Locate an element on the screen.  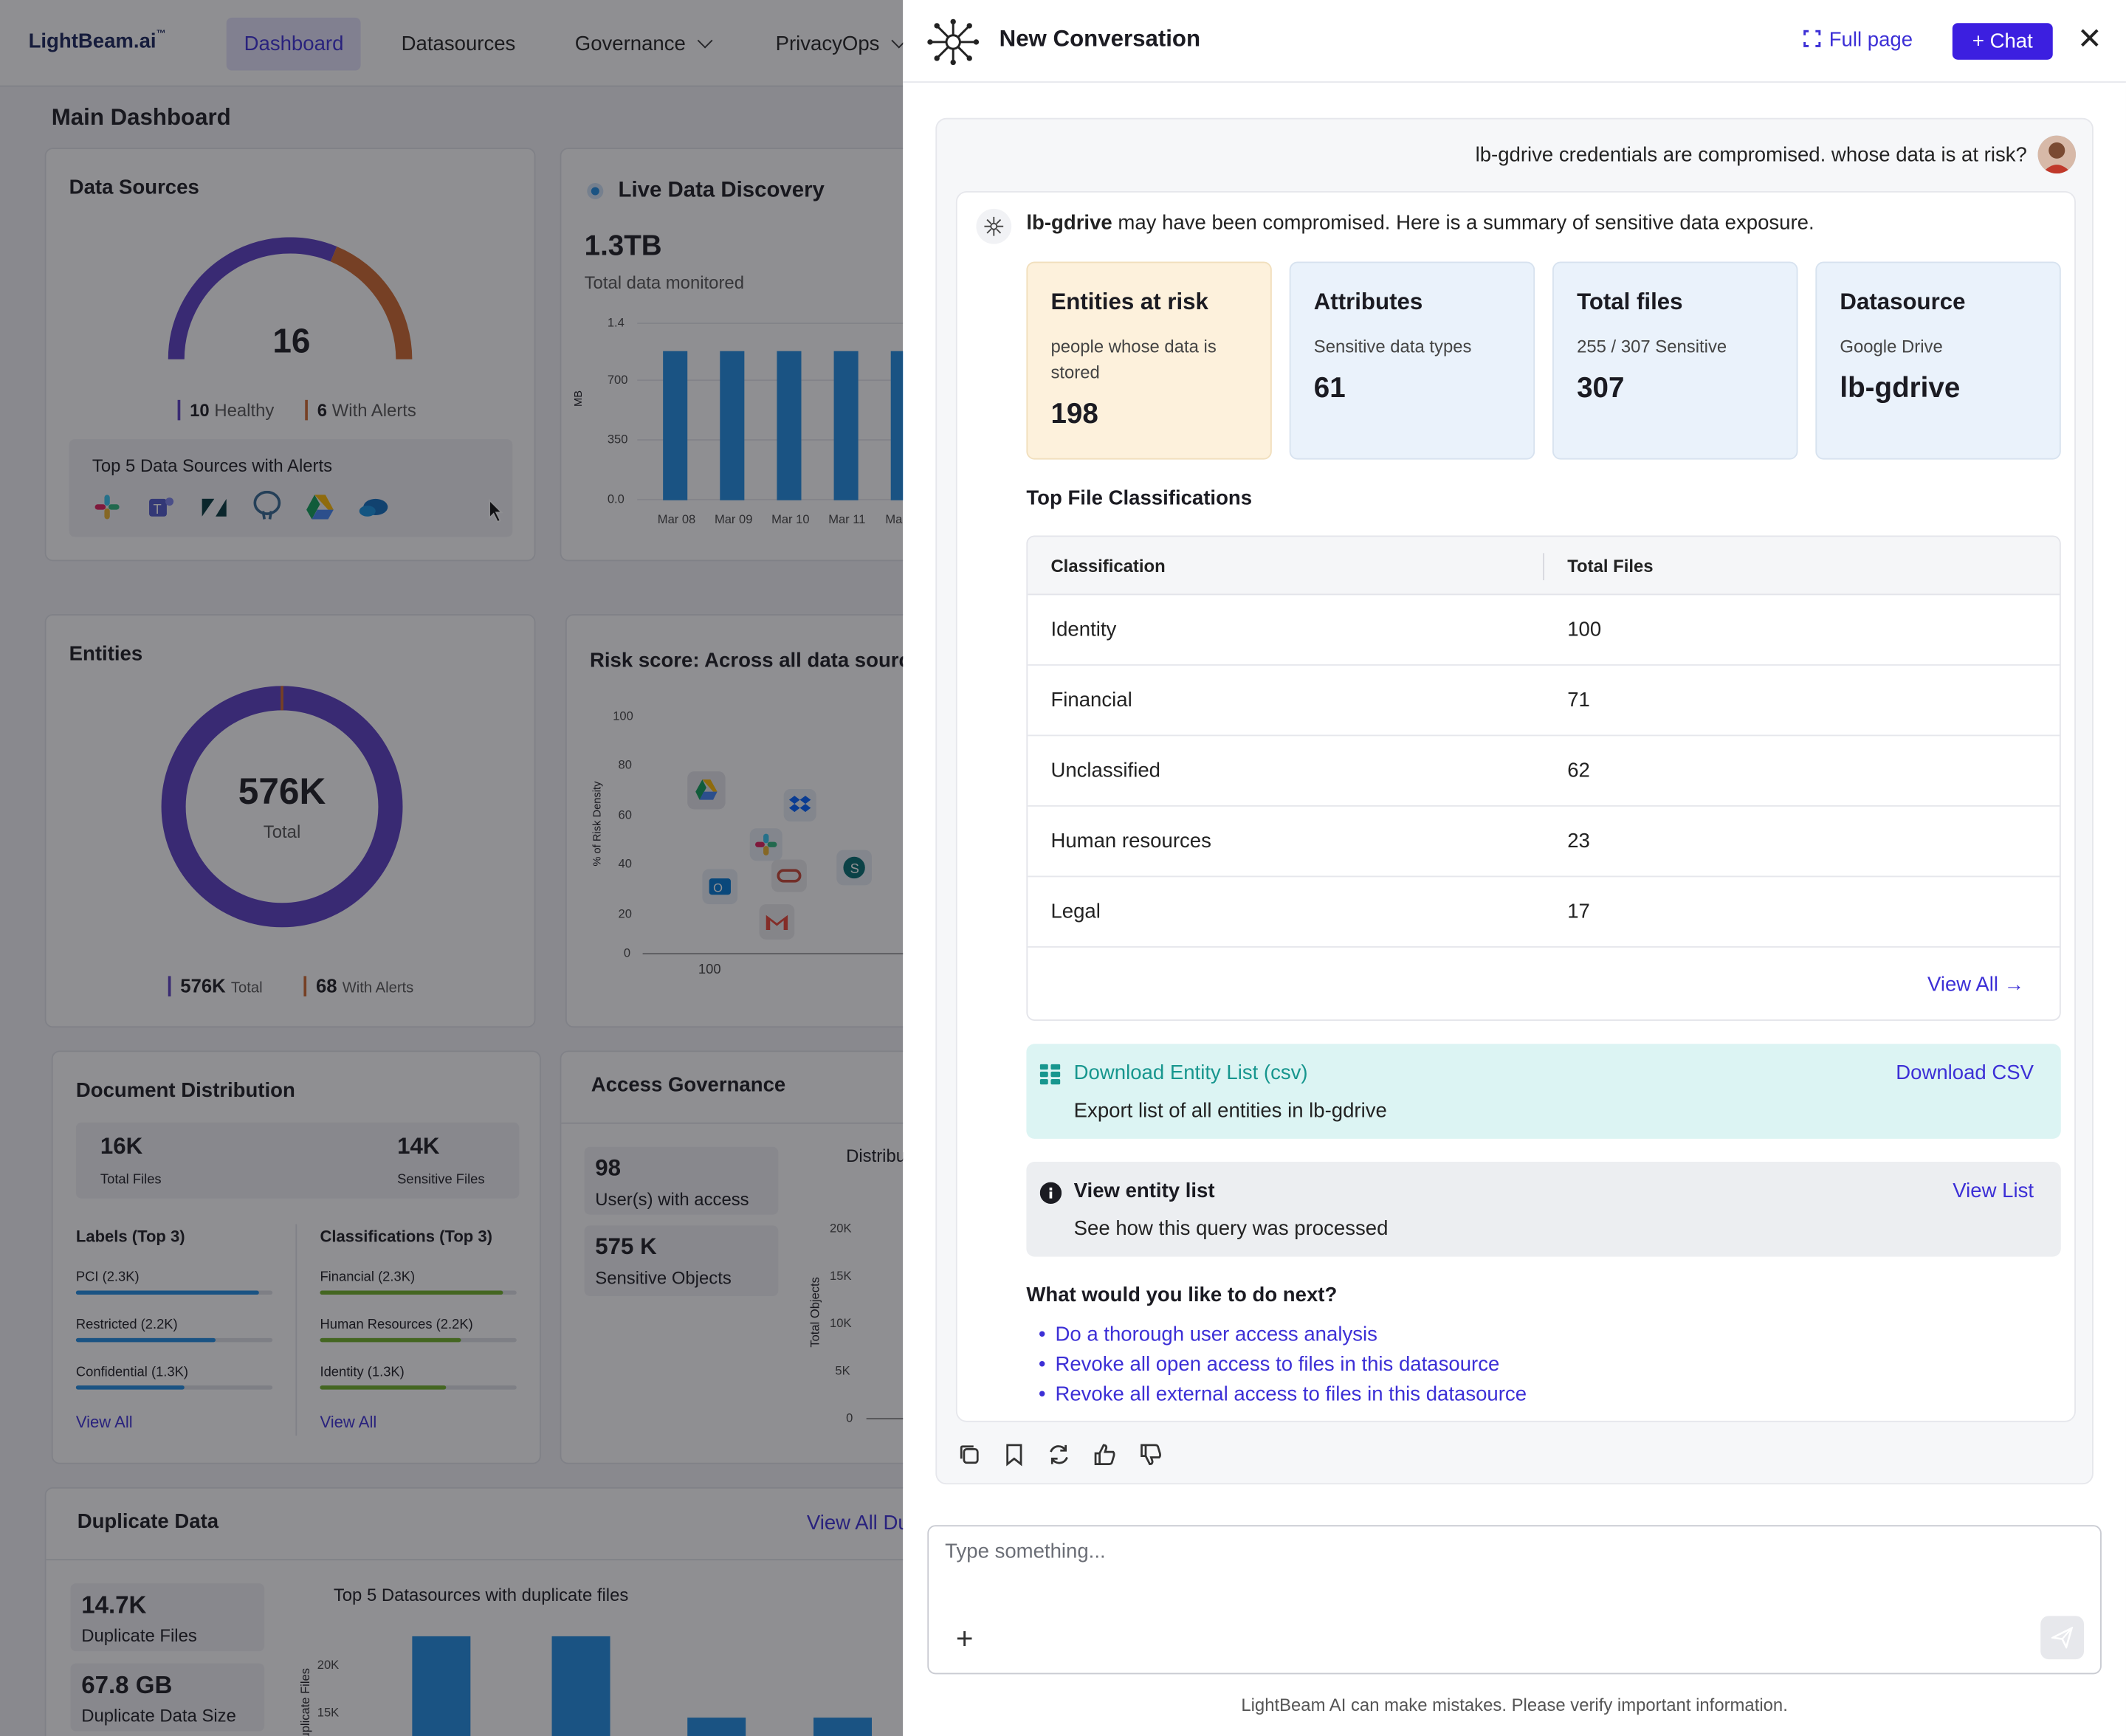
close-icon: ✕ is located at coordinates (2089, 38).